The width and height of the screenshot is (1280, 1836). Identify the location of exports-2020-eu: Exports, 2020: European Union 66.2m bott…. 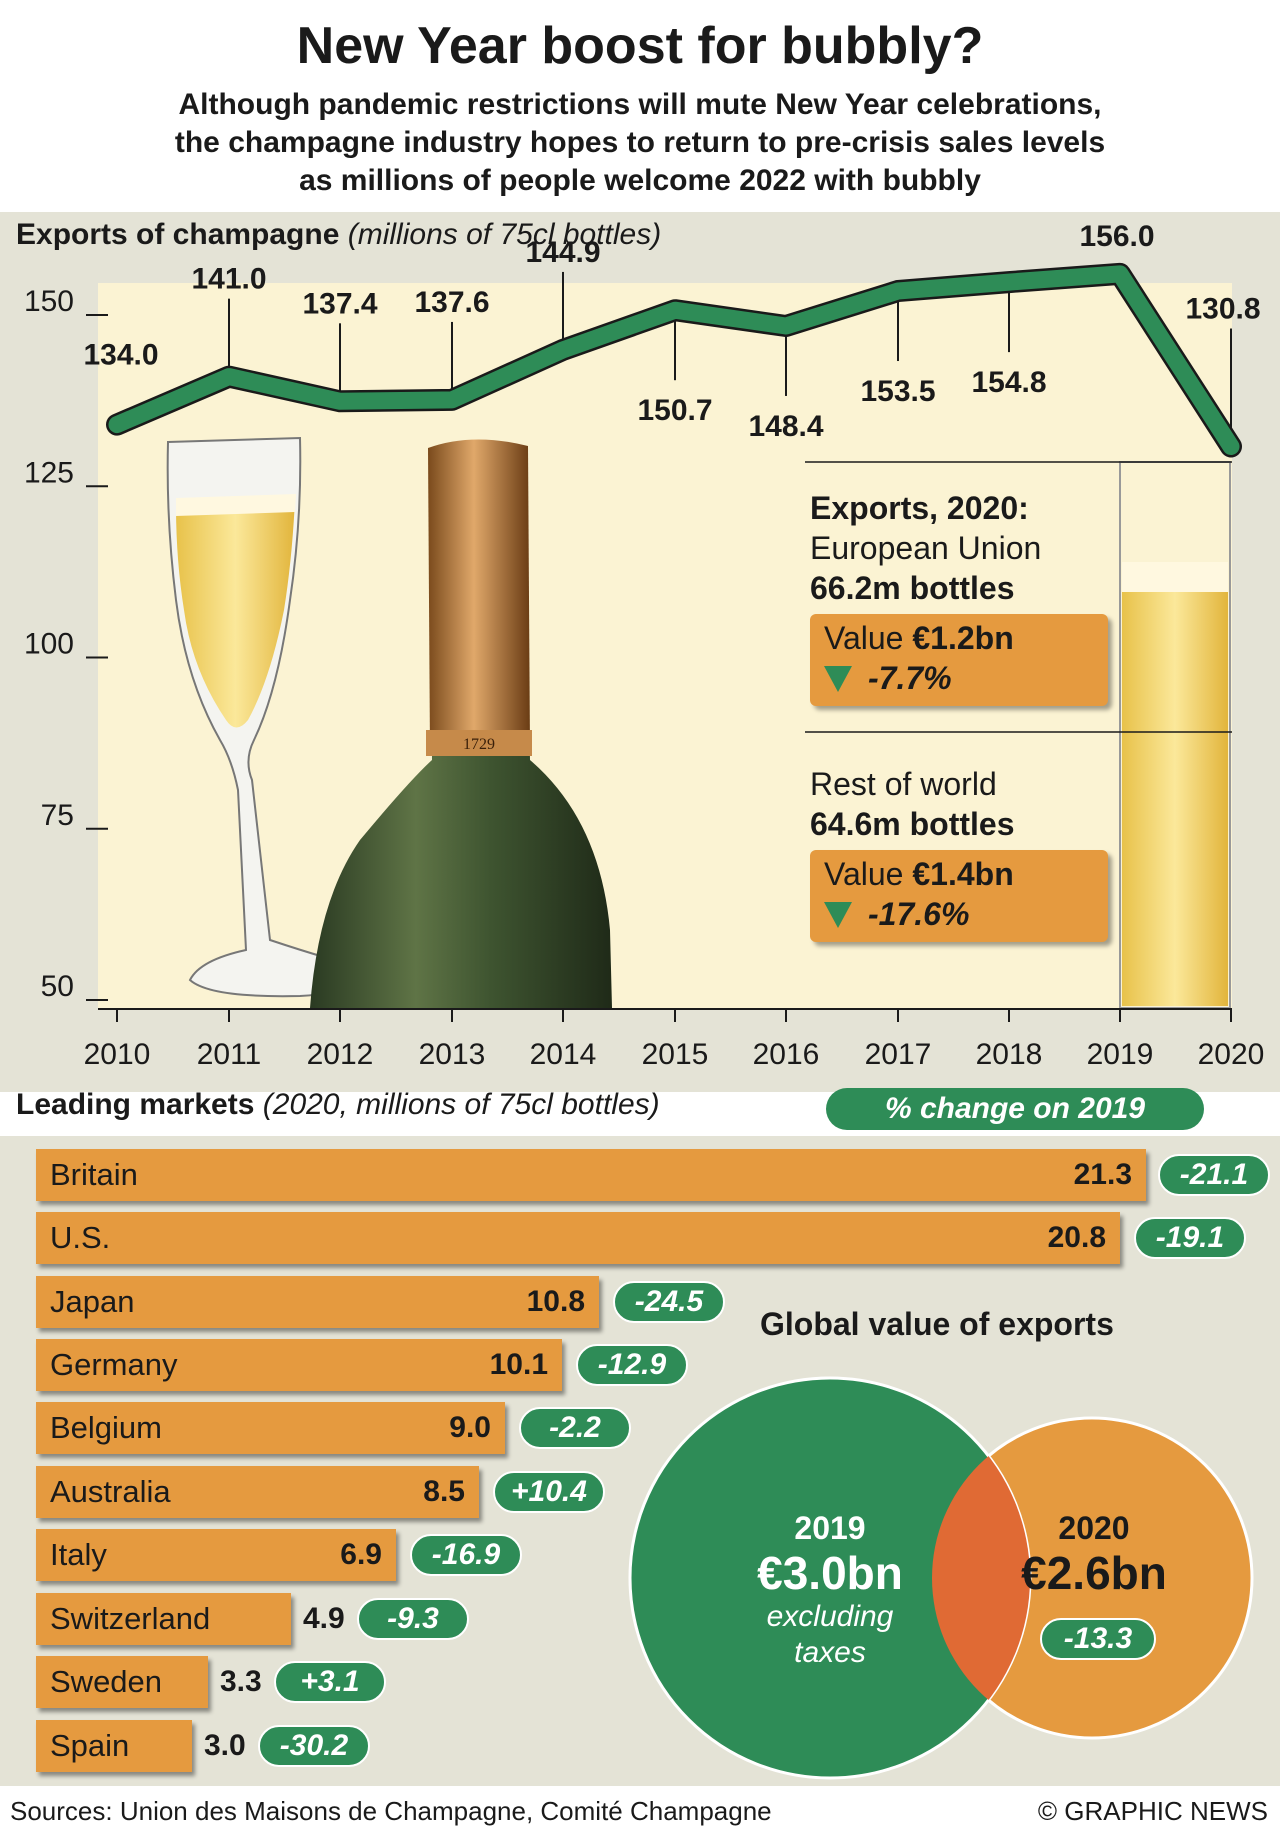
(925, 548).